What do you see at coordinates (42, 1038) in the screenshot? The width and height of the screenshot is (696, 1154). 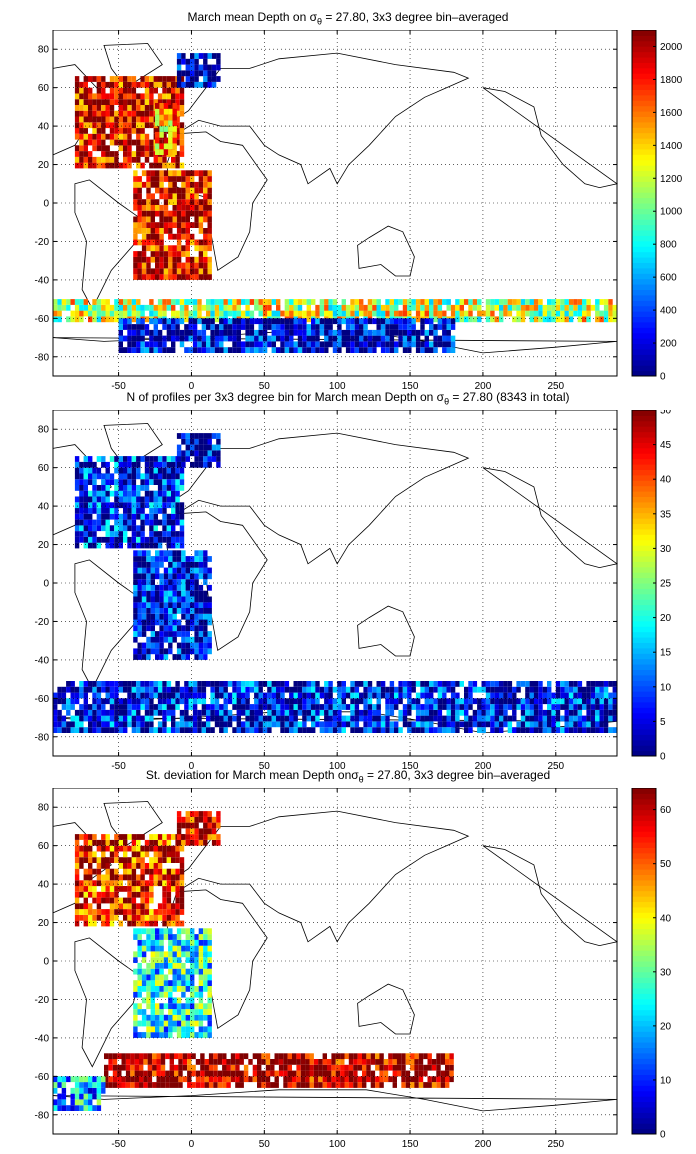 I see `y-tick-label: -40` at bounding box center [42, 1038].